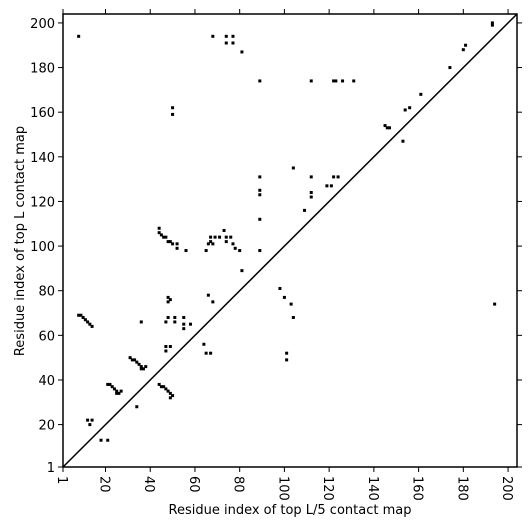 Image resolution: width=531 pixels, height=531 pixels. Describe the element at coordinates (42, 247) in the screenshot. I see `y-tick-label: 100` at that location.